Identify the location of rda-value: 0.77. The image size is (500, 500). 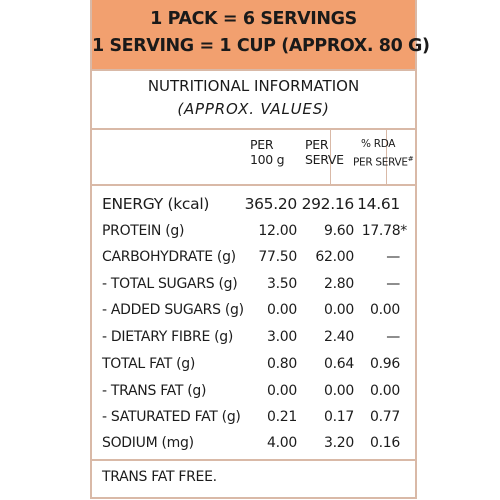
(385, 417).